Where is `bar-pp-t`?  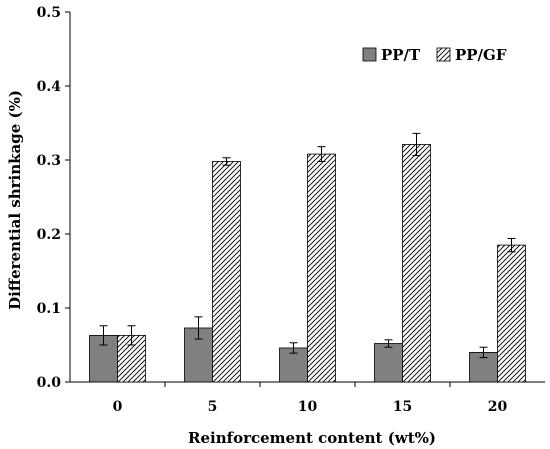
bar-pp-t is located at coordinates (388, 363).